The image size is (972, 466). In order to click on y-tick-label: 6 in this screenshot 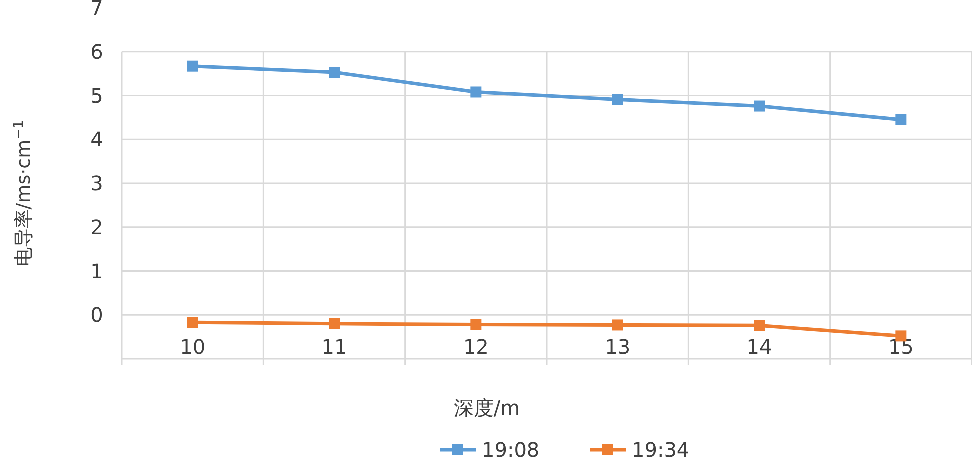, I will do `click(97, 52)`.